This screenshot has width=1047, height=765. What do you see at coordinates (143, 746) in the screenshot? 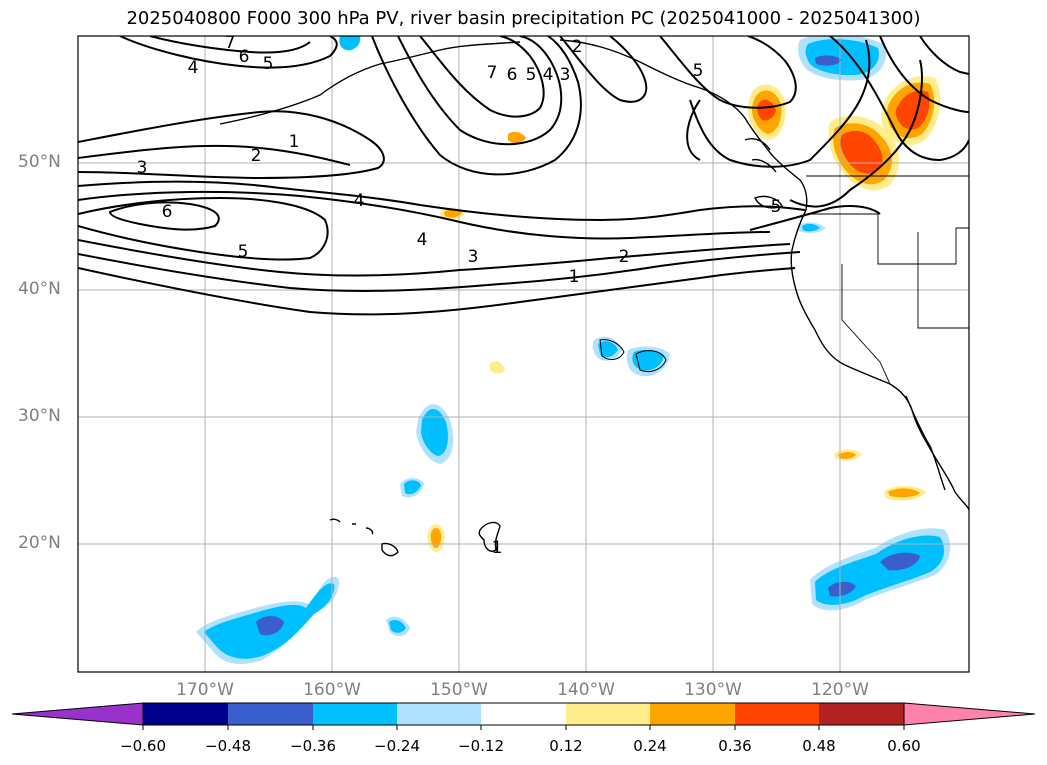
I see `colorbar-tick-label: −0.60` at bounding box center [143, 746].